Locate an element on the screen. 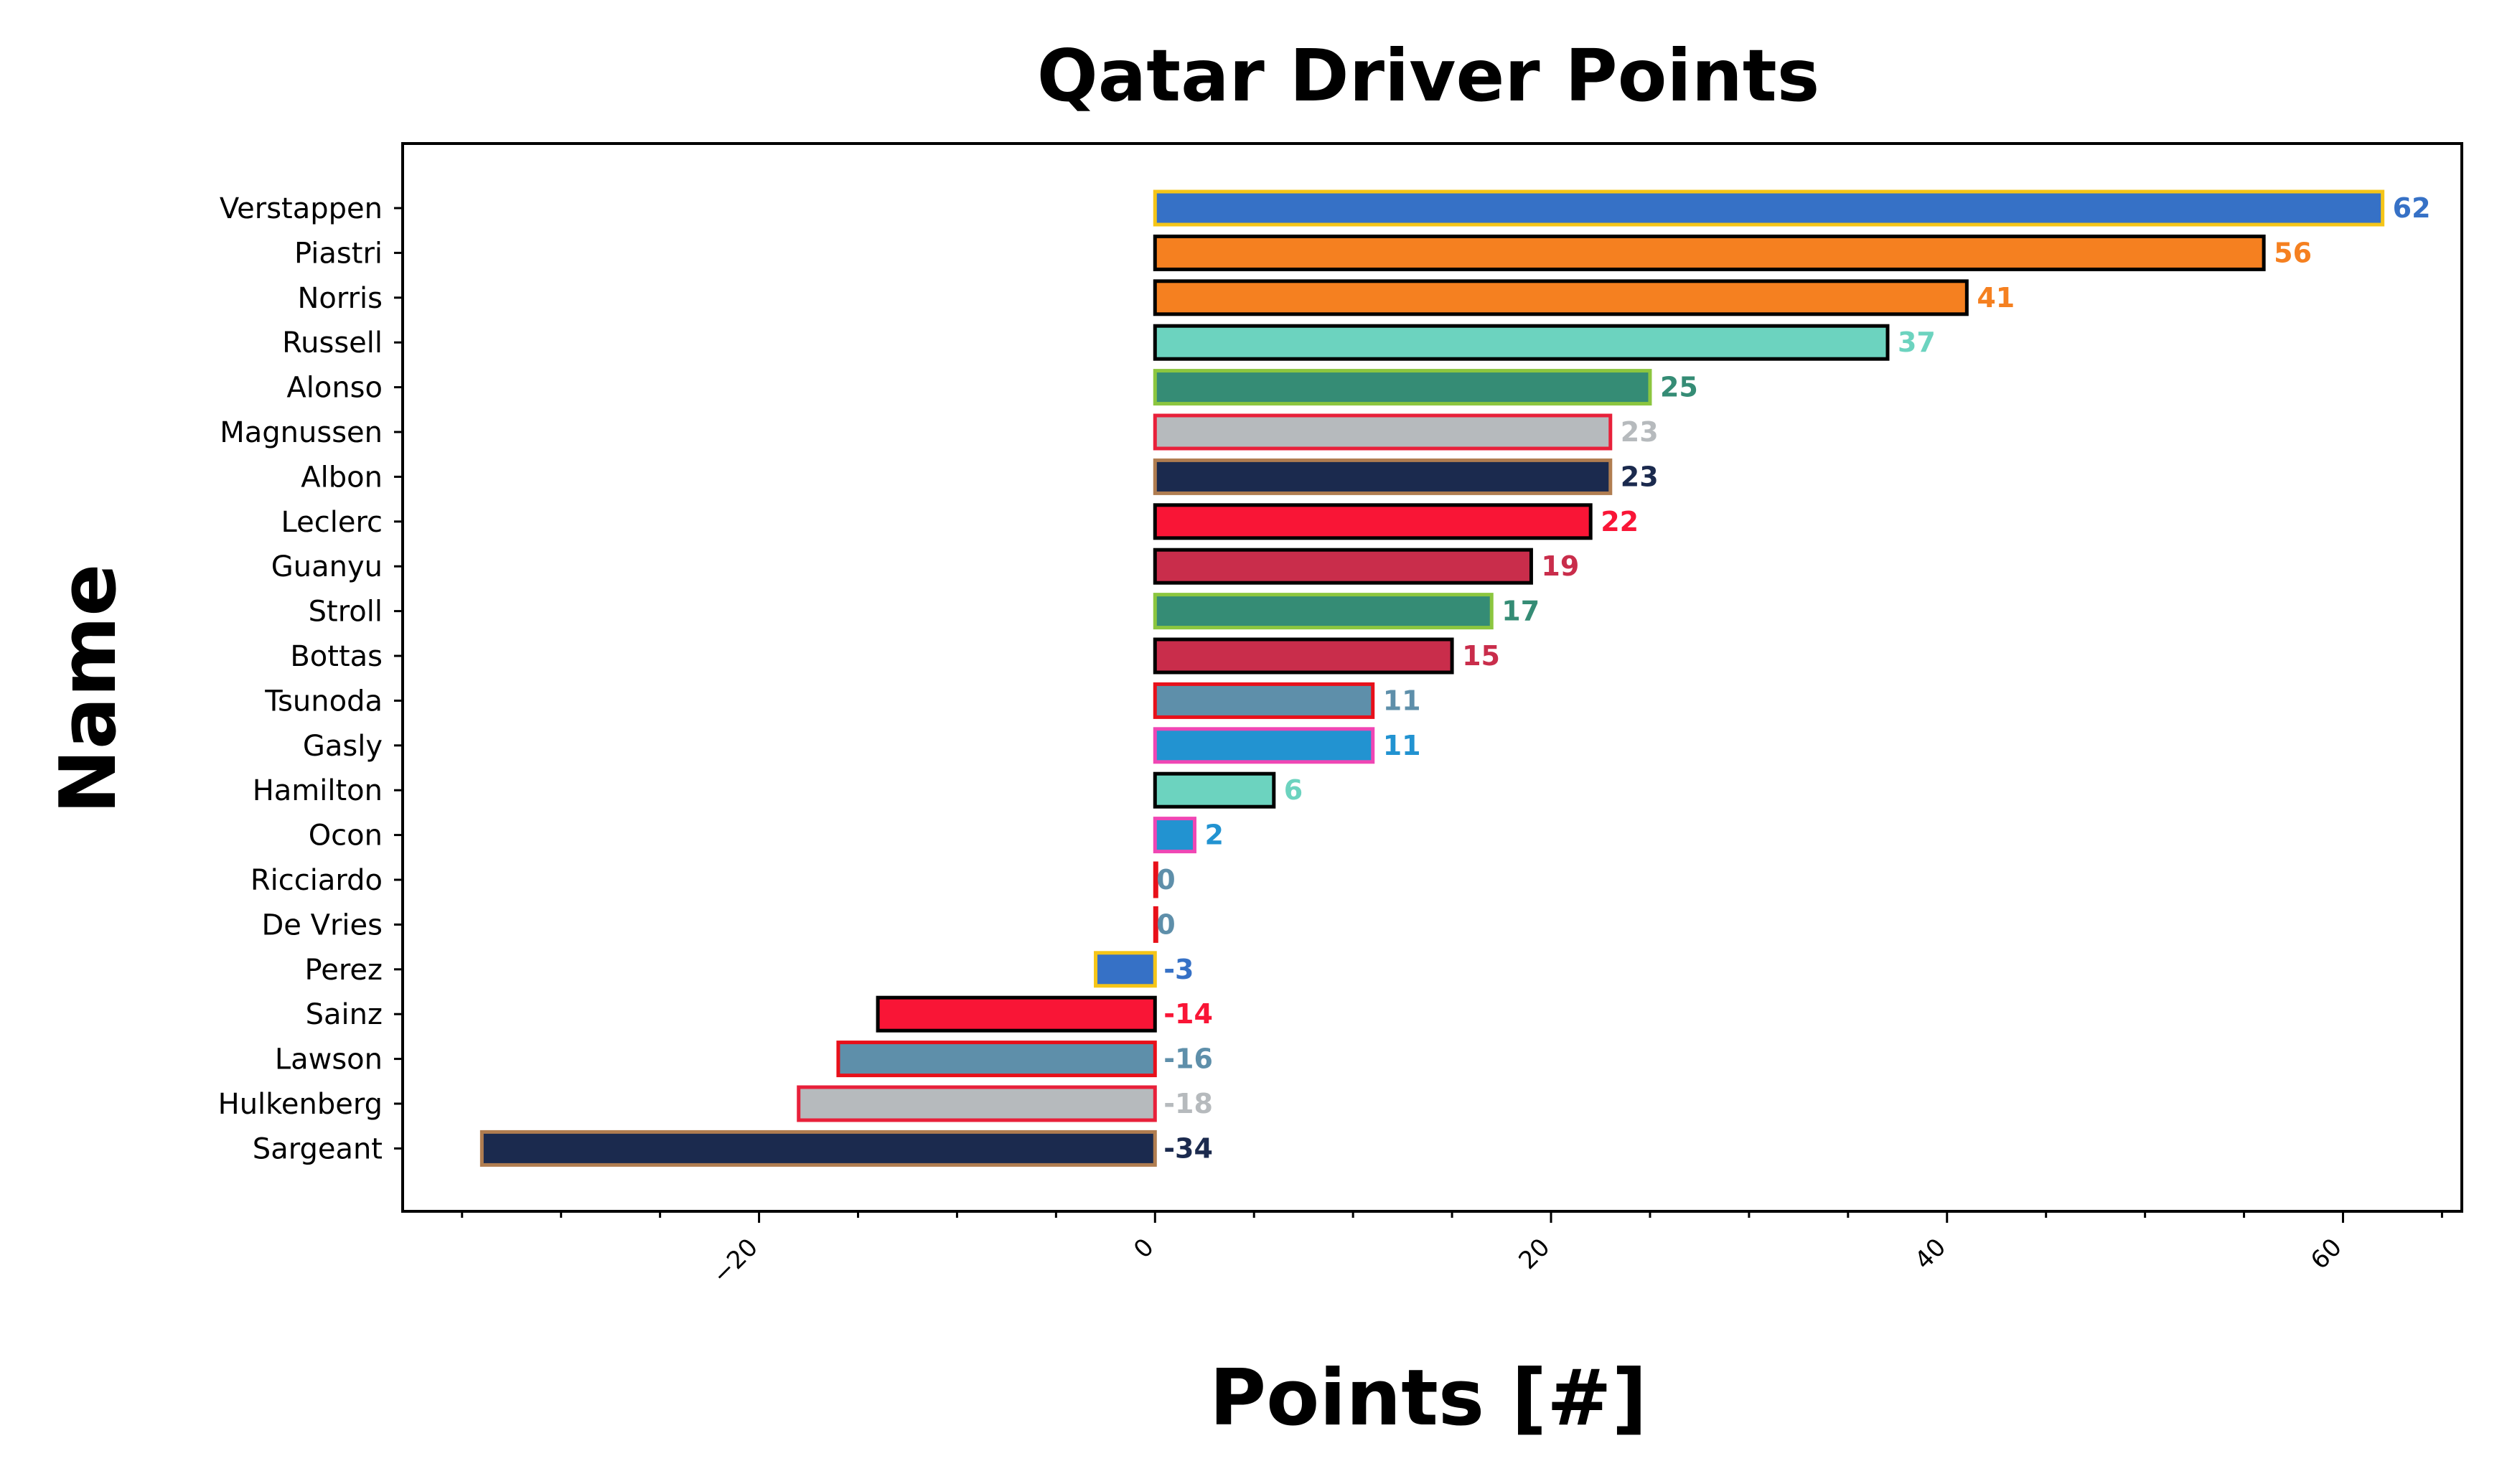 The width and height of the screenshot is (2502, 1484). data-label: 6 is located at coordinates (1293, 790).